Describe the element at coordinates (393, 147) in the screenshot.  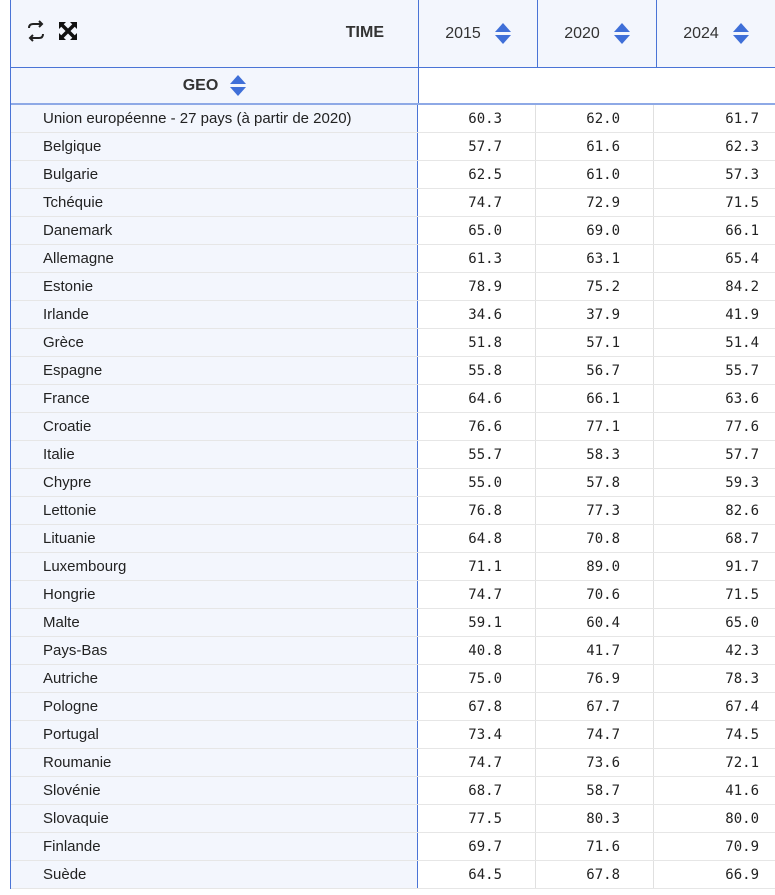
I see `table-row: Belgique 57.7 61.6 62.3` at that location.